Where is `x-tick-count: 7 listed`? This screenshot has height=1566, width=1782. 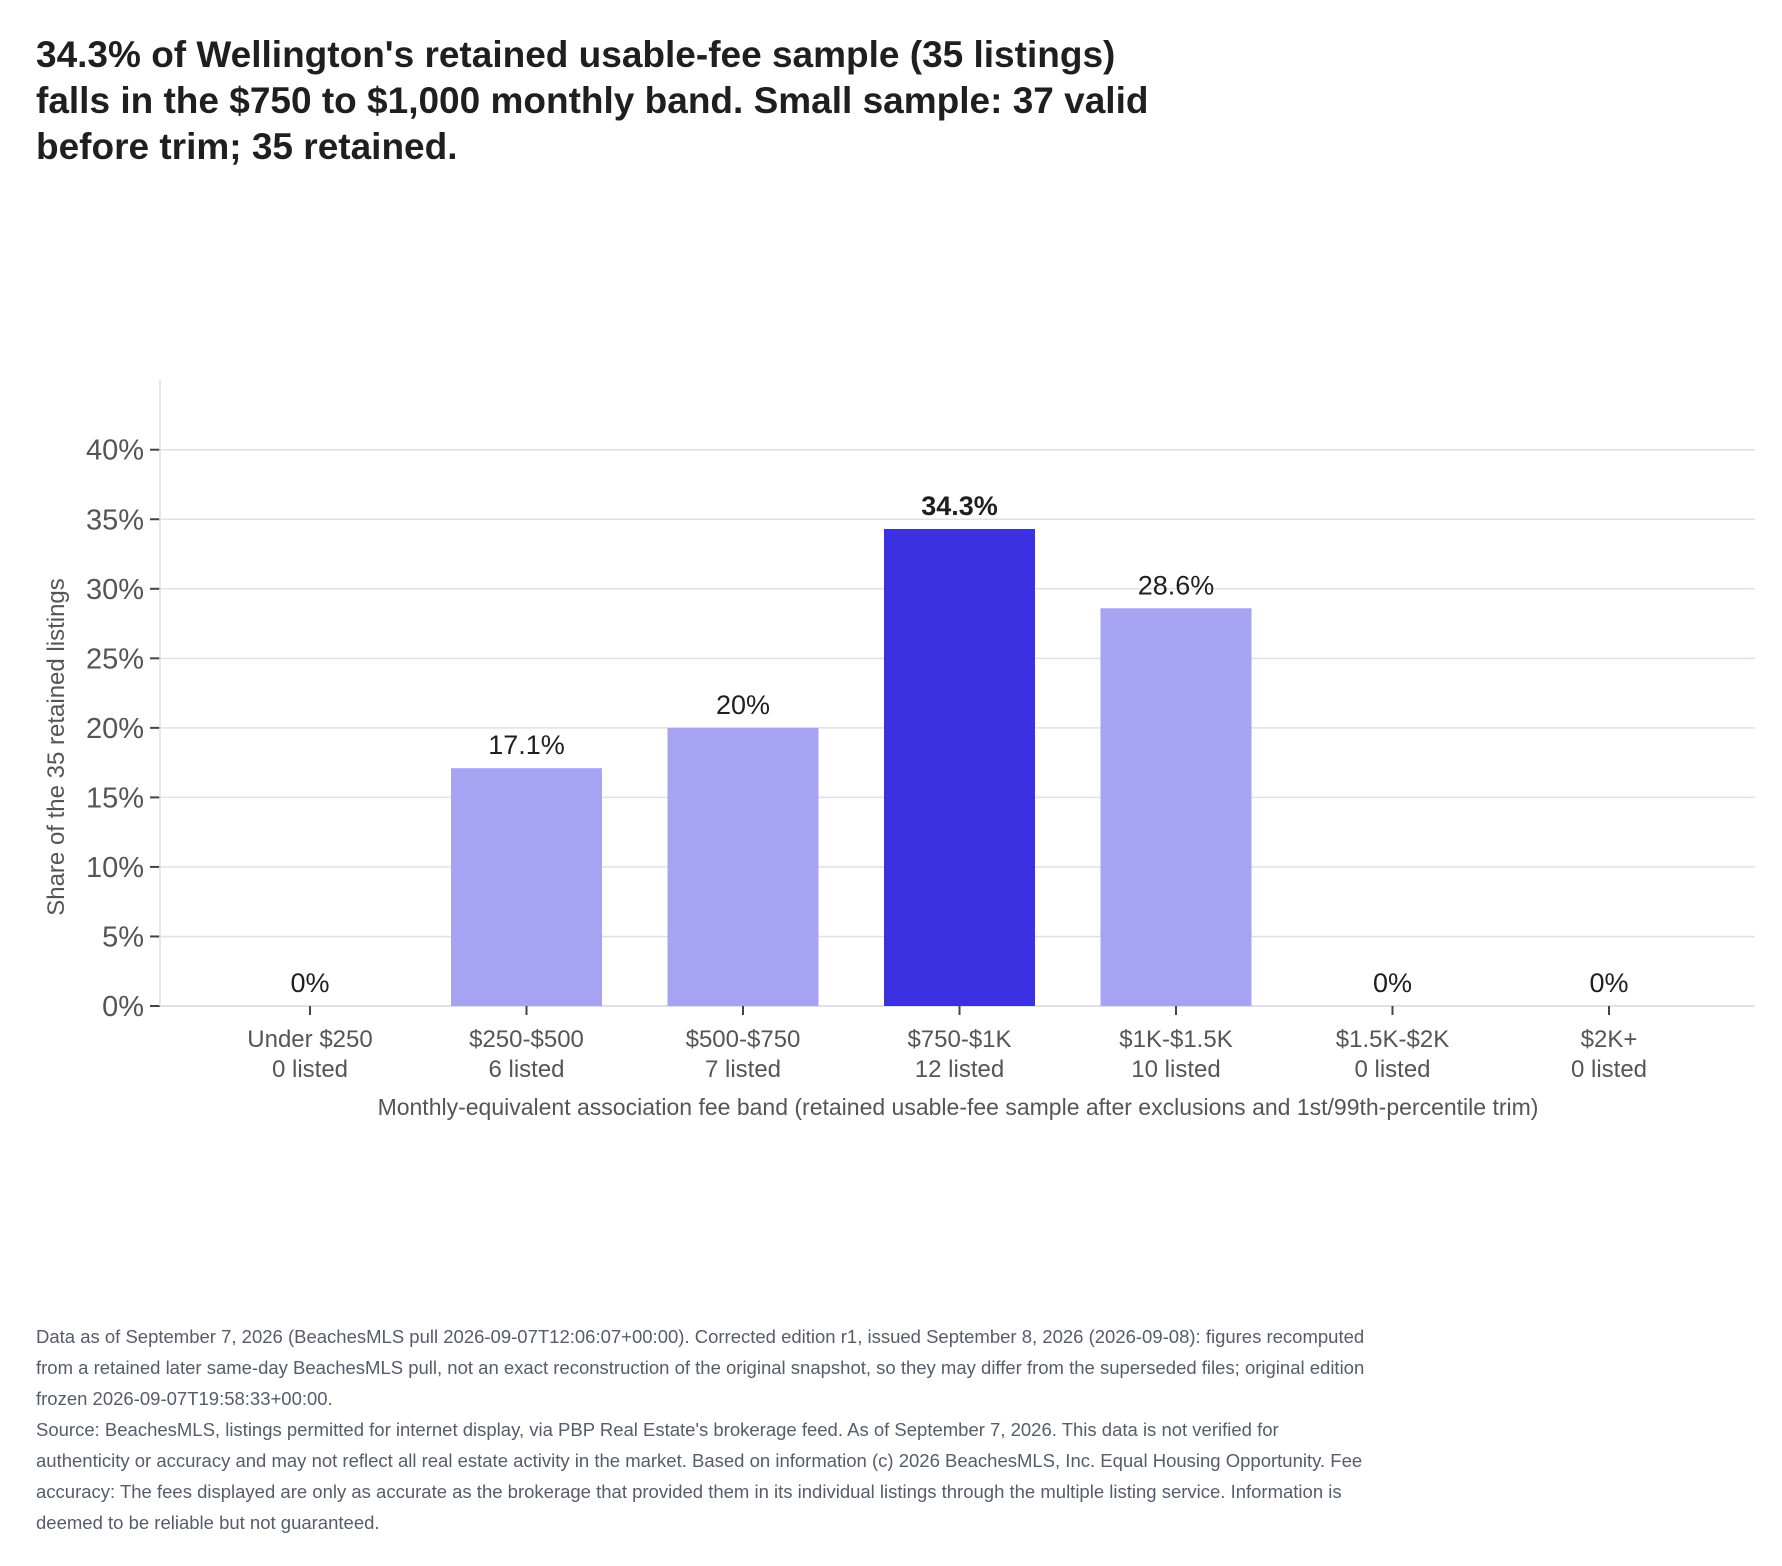
x-tick-count: 7 listed is located at coordinates (743, 1069).